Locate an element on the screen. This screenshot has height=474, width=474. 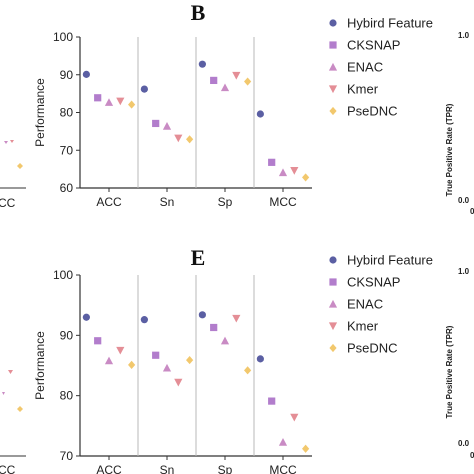
panel-letter: B is located at coordinates (198, 12).